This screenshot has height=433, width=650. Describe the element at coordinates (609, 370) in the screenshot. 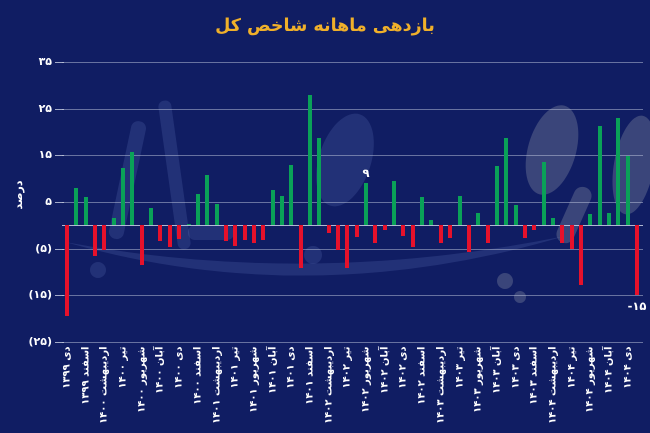

I see `x-tick-label: آبان ۱۴۰۴` at that location.